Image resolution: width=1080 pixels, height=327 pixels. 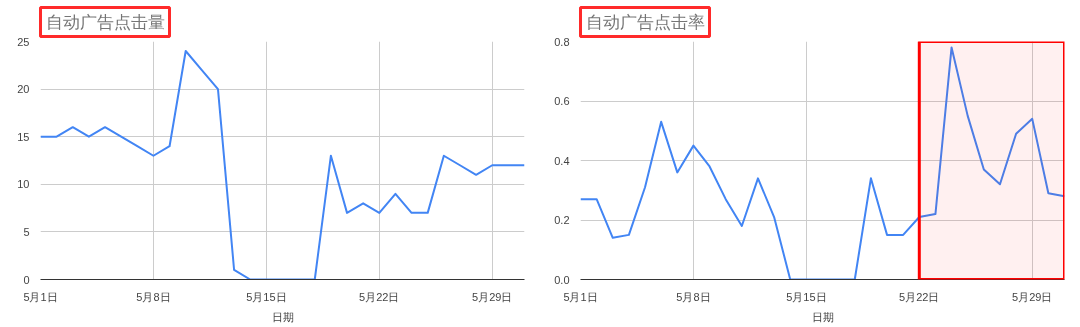 I want to click on chart-title: 自动广告点击量, so click(x=105, y=22).